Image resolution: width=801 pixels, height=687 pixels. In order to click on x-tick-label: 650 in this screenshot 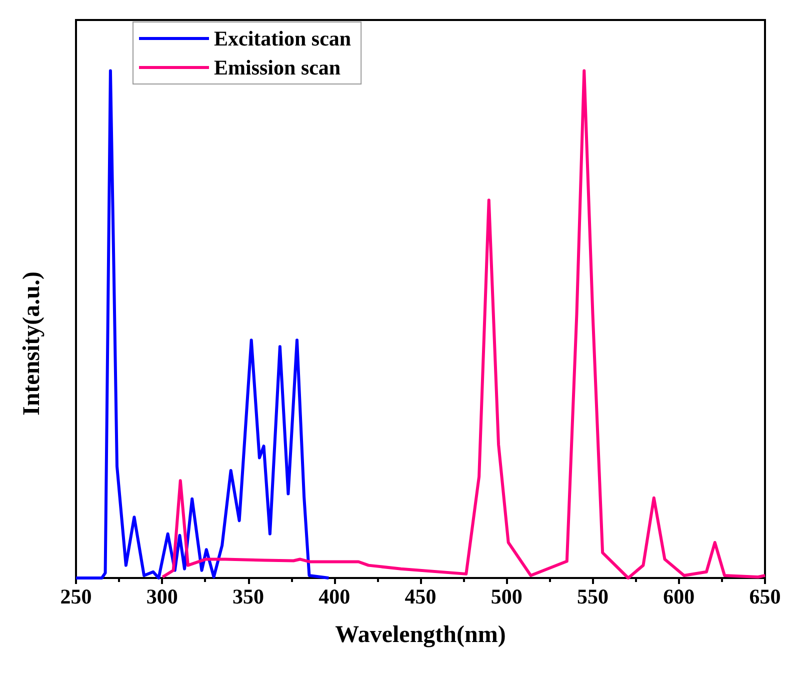, I will do `click(765, 596)`.